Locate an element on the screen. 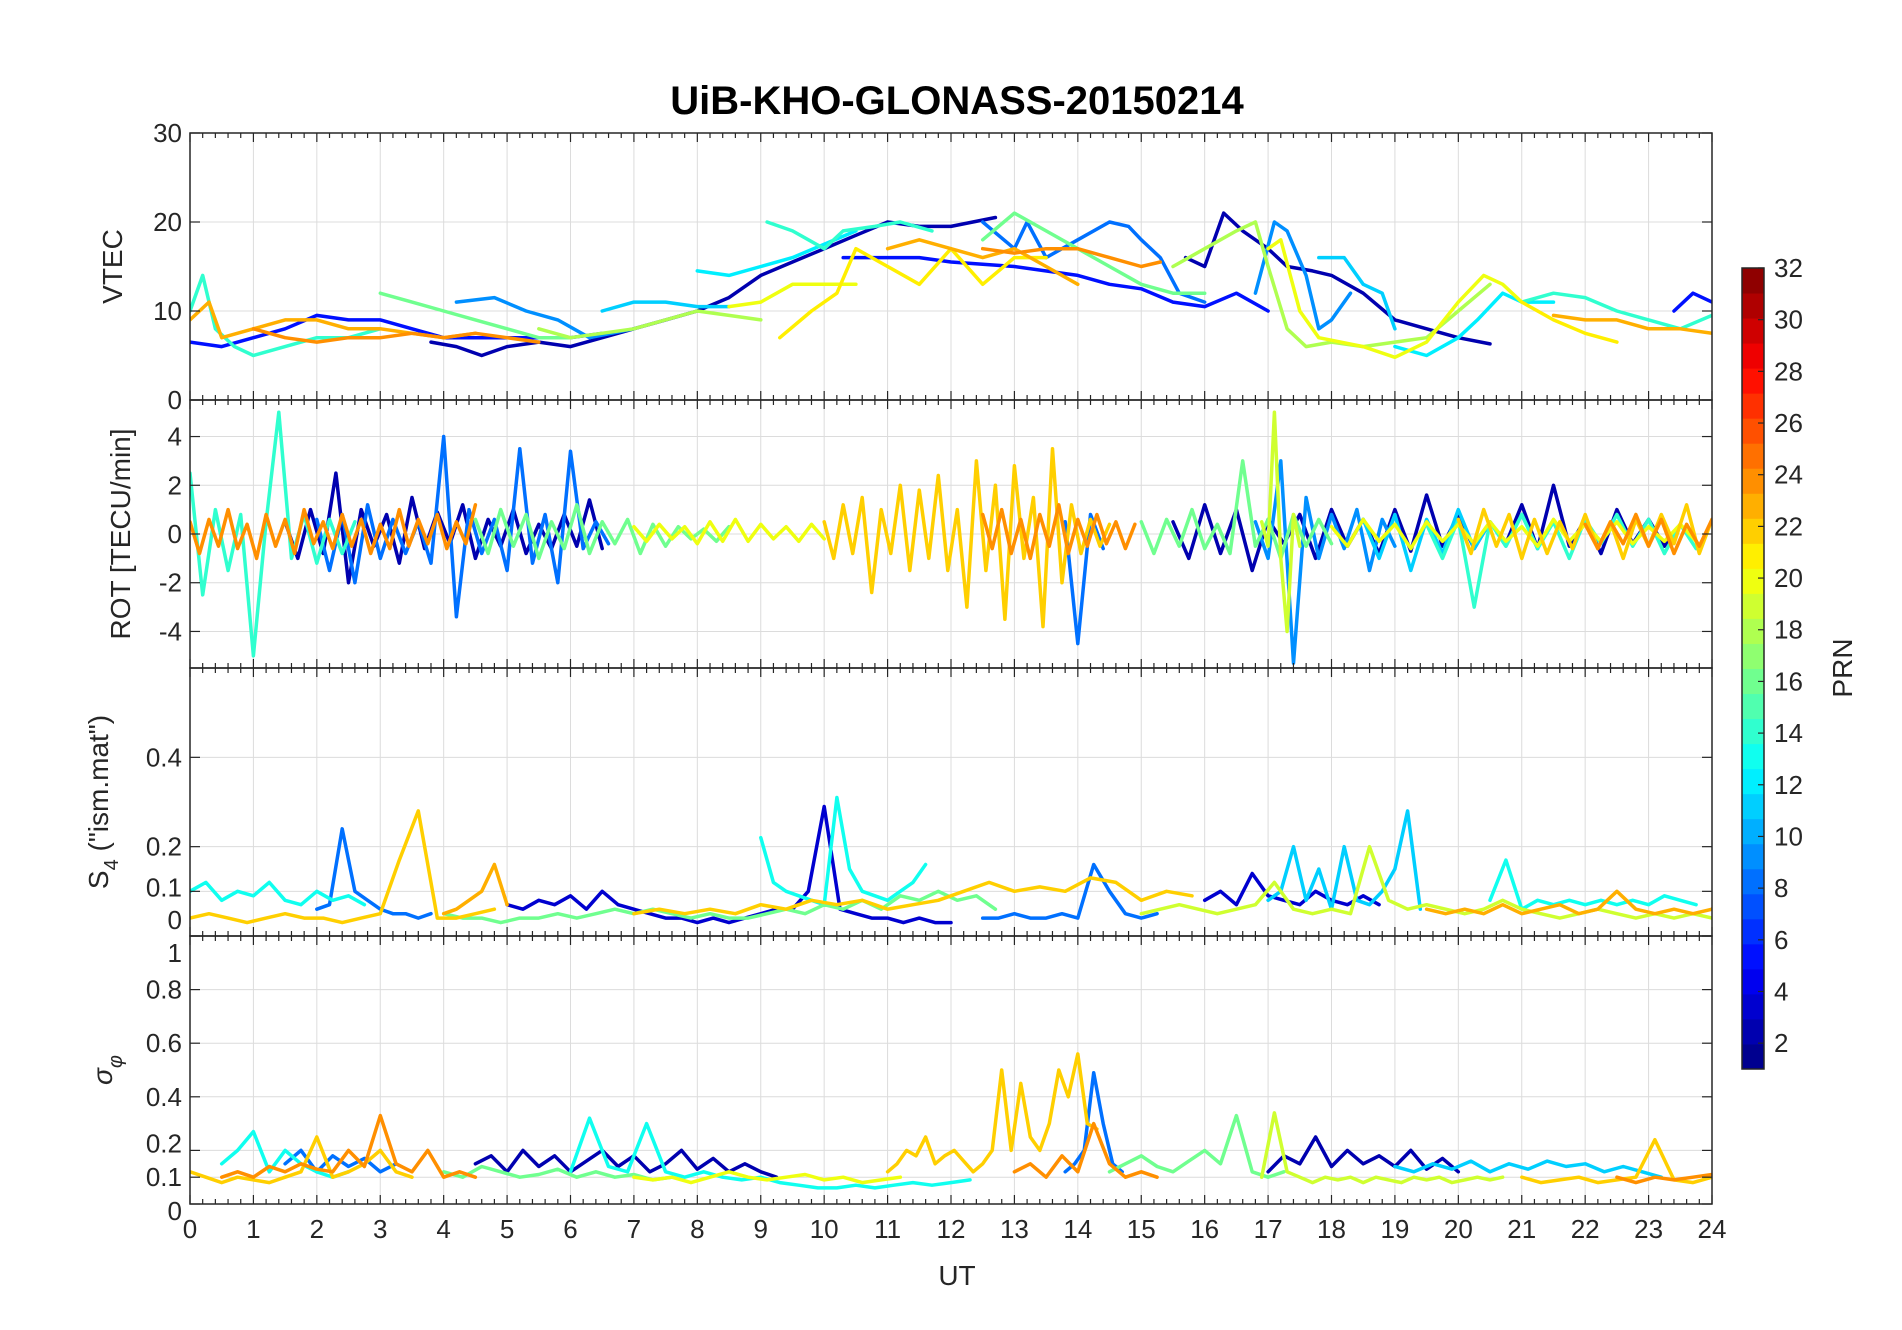  x-tick-label: 0 is located at coordinates (190, 1229).